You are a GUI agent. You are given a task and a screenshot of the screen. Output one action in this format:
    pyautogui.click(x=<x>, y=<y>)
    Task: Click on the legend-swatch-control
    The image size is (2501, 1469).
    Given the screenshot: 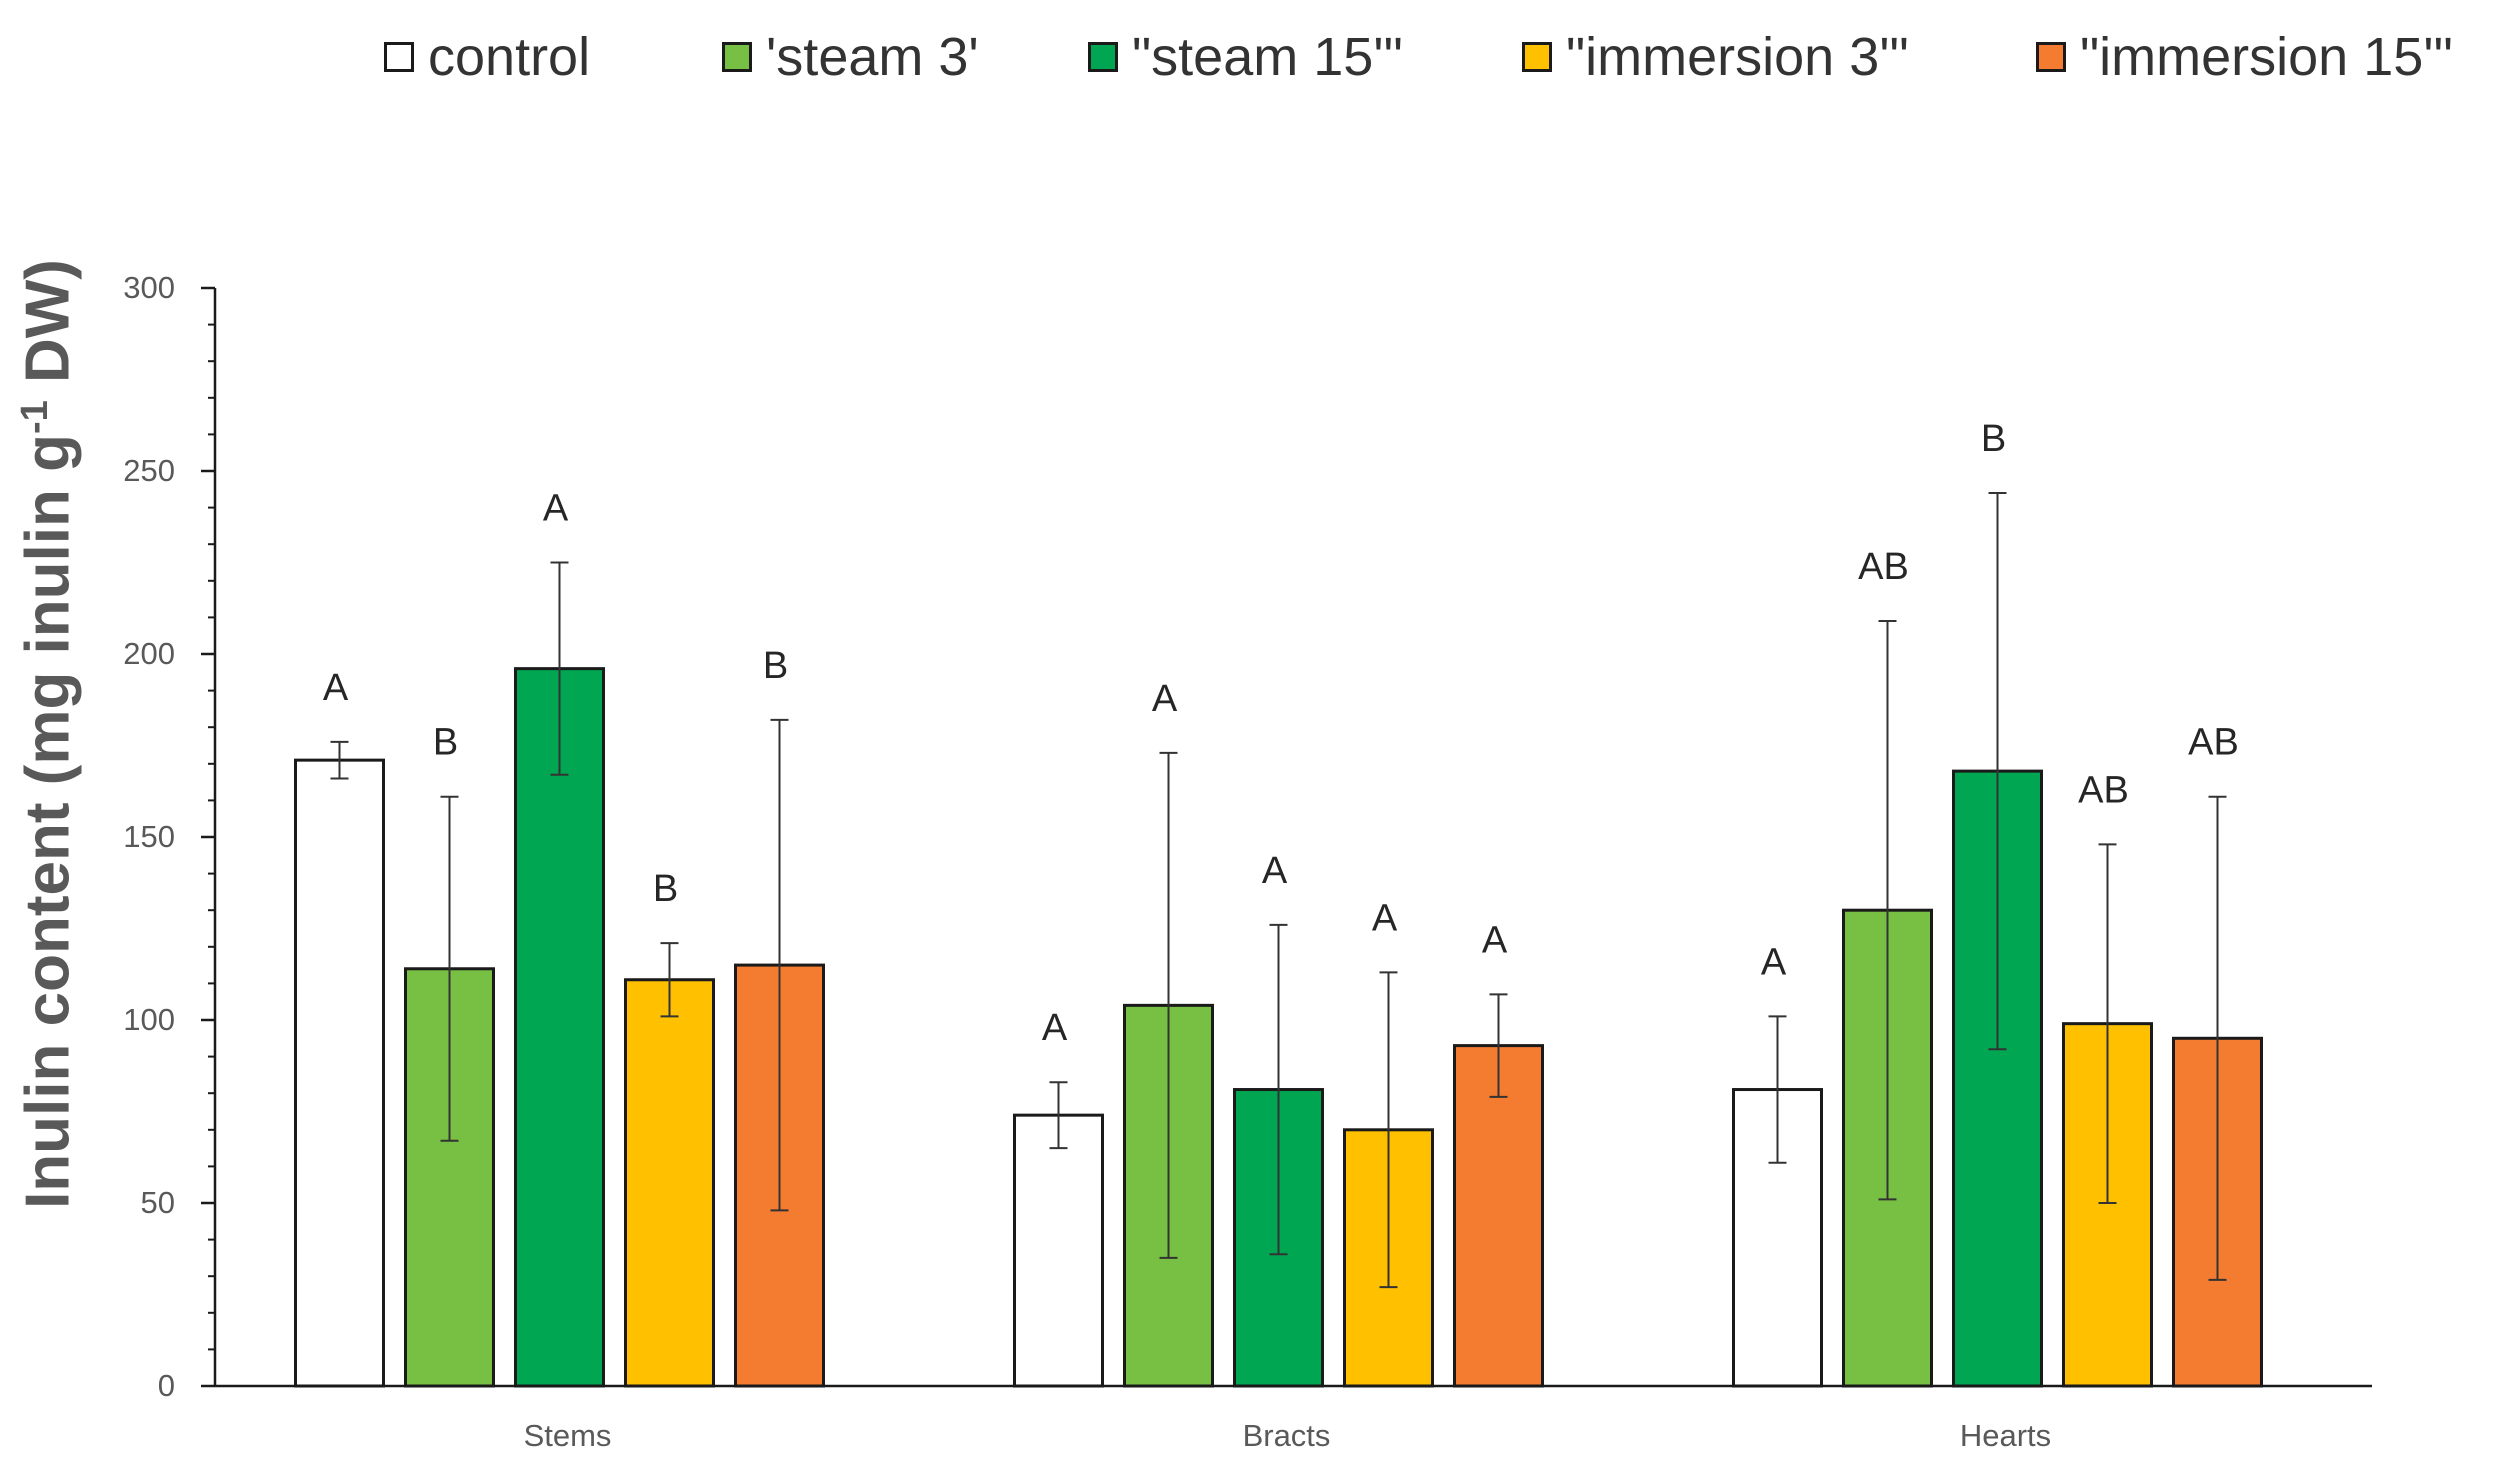 What is the action you would take?
    pyautogui.click(x=399, y=57)
    